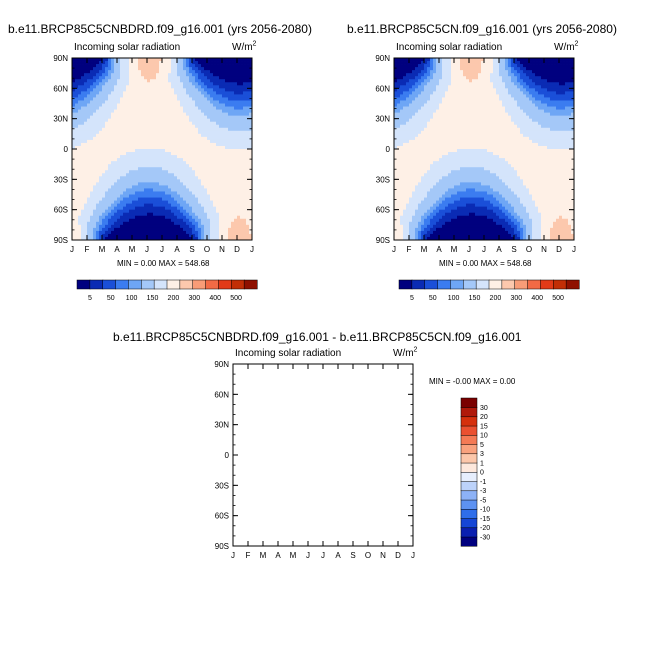 Image resolution: width=654 pixels, height=654 pixels. I want to click on panel1-ytick-label: 90N, so click(60, 58).